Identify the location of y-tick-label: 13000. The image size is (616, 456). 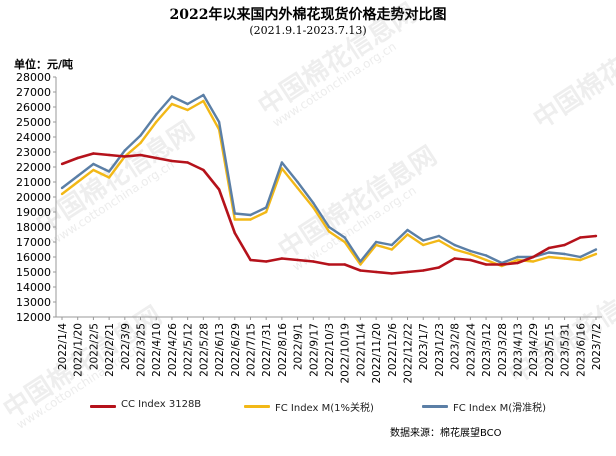
(33, 302).